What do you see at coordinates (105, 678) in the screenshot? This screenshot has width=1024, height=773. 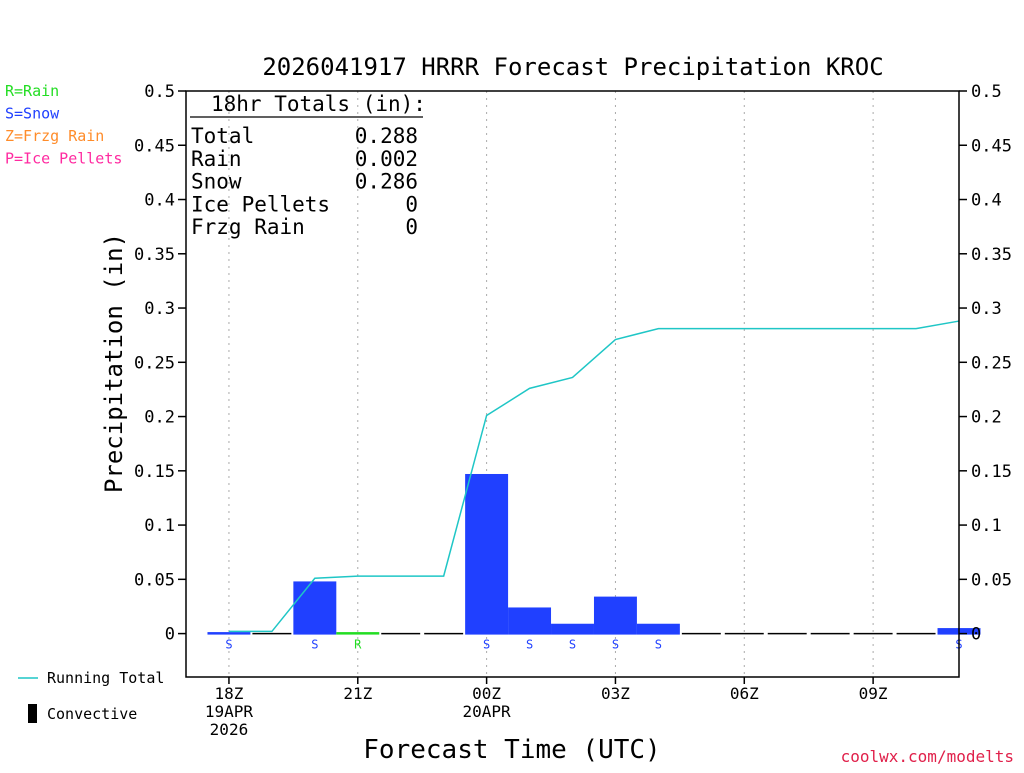 I see `running-total-legend-label: Running Total` at bounding box center [105, 678].